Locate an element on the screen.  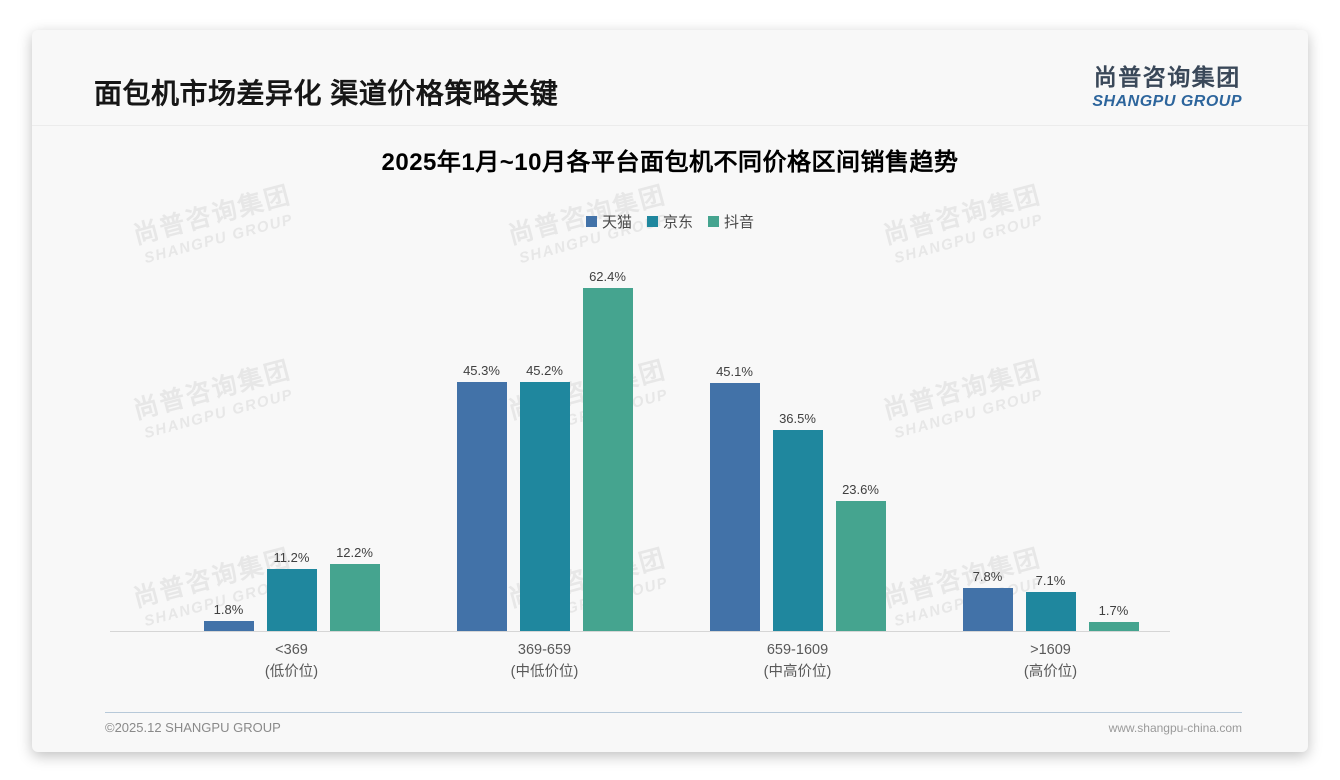
footer-website: www.shangpu-china.com is located at coordinates (1175, 728).